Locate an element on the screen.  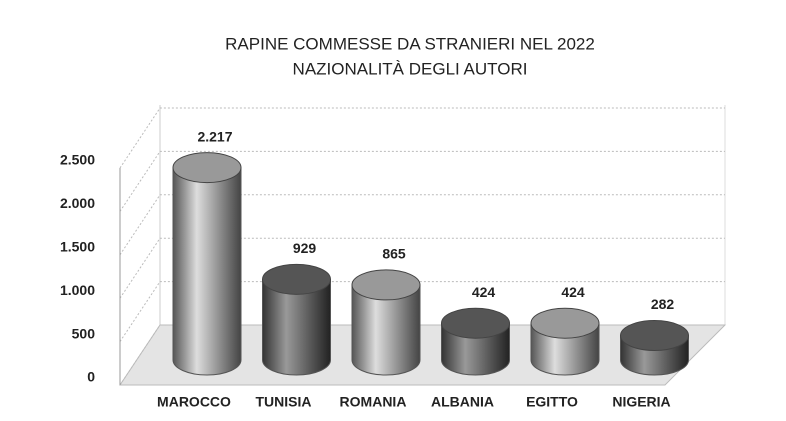
y-tick-label: 2.000 is located at coordinates (77, 203).